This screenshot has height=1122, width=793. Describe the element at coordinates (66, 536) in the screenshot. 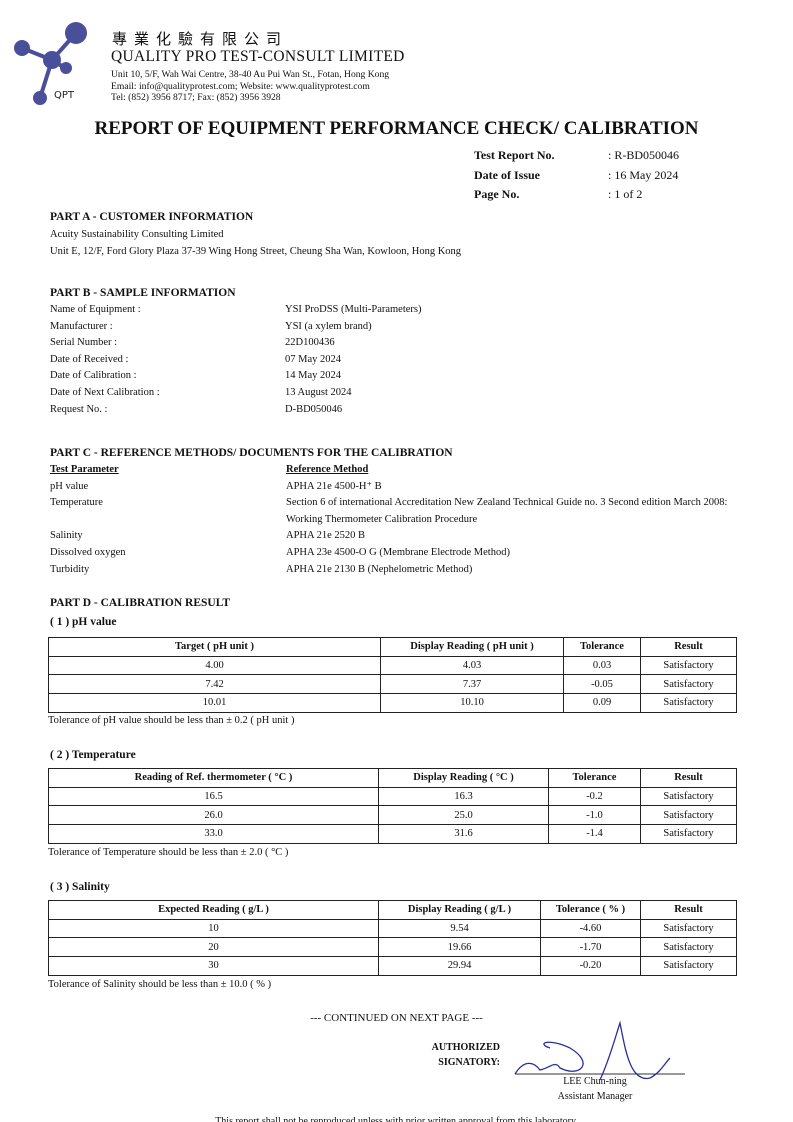

I see `test-parameter: Salinity` at that location.